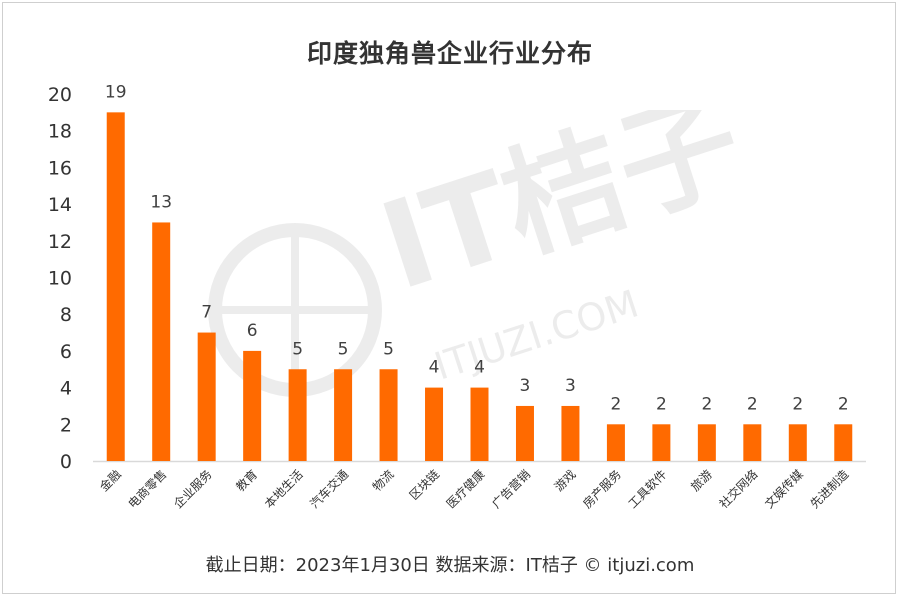 This screenshot has height=598, width=900. What do you see at coordinates (147, 489) in the screenshot?
I see `x-tick-label: 电商零售` at bounding box center [147, 489].